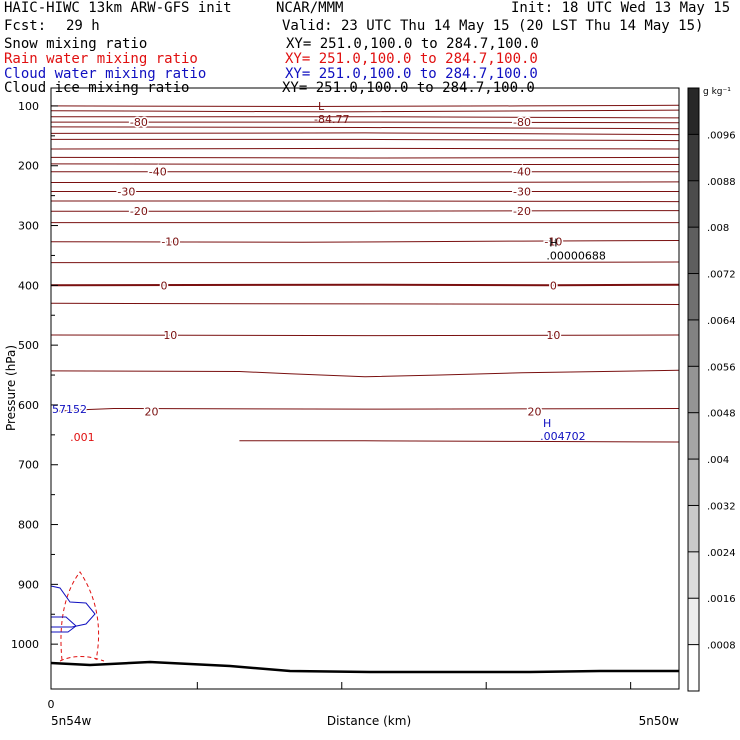 This screenshot has width=740, height=740. What do you see at coordinates (25, 644) in the screenshot?
I see `y-tick-label: 1000` at bounding box center [25, 644].